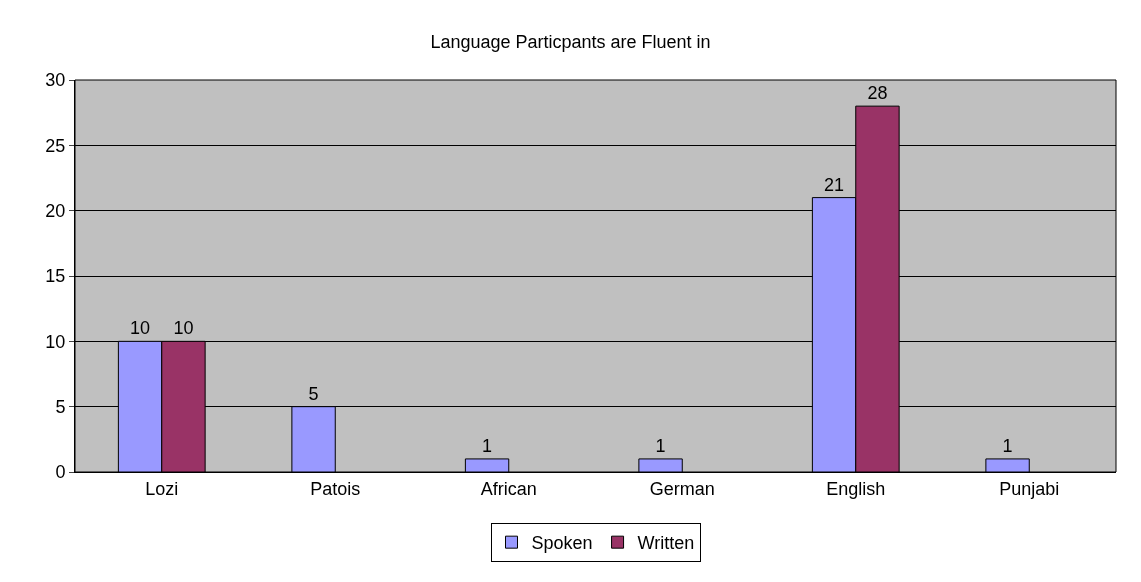  What do you see at coordinates (60, 472) in the screenshot?
I see `y-tick-label: 0` at bounding box center [60, 472].